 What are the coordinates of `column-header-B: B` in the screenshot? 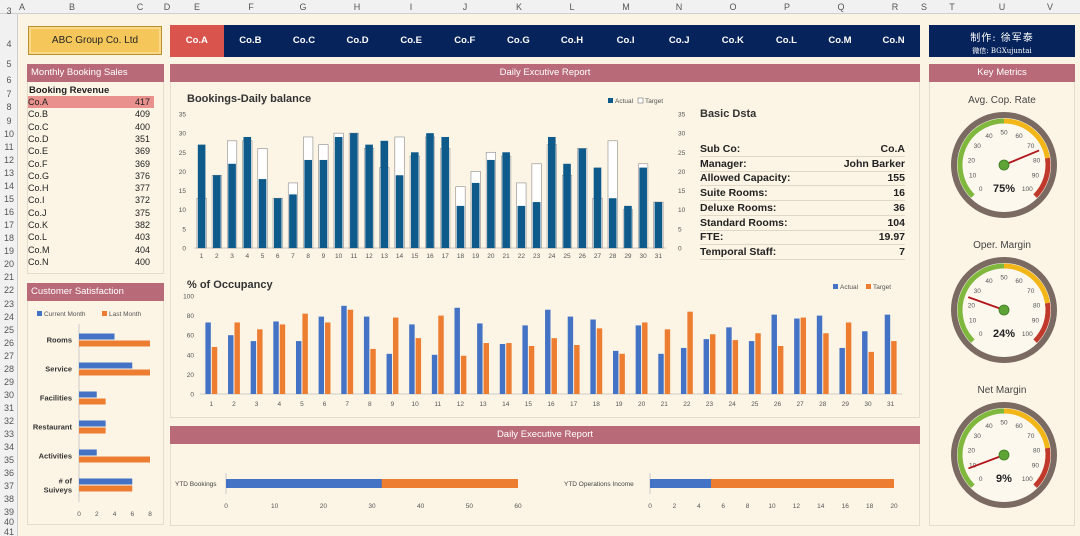 It's located at (71, 7).